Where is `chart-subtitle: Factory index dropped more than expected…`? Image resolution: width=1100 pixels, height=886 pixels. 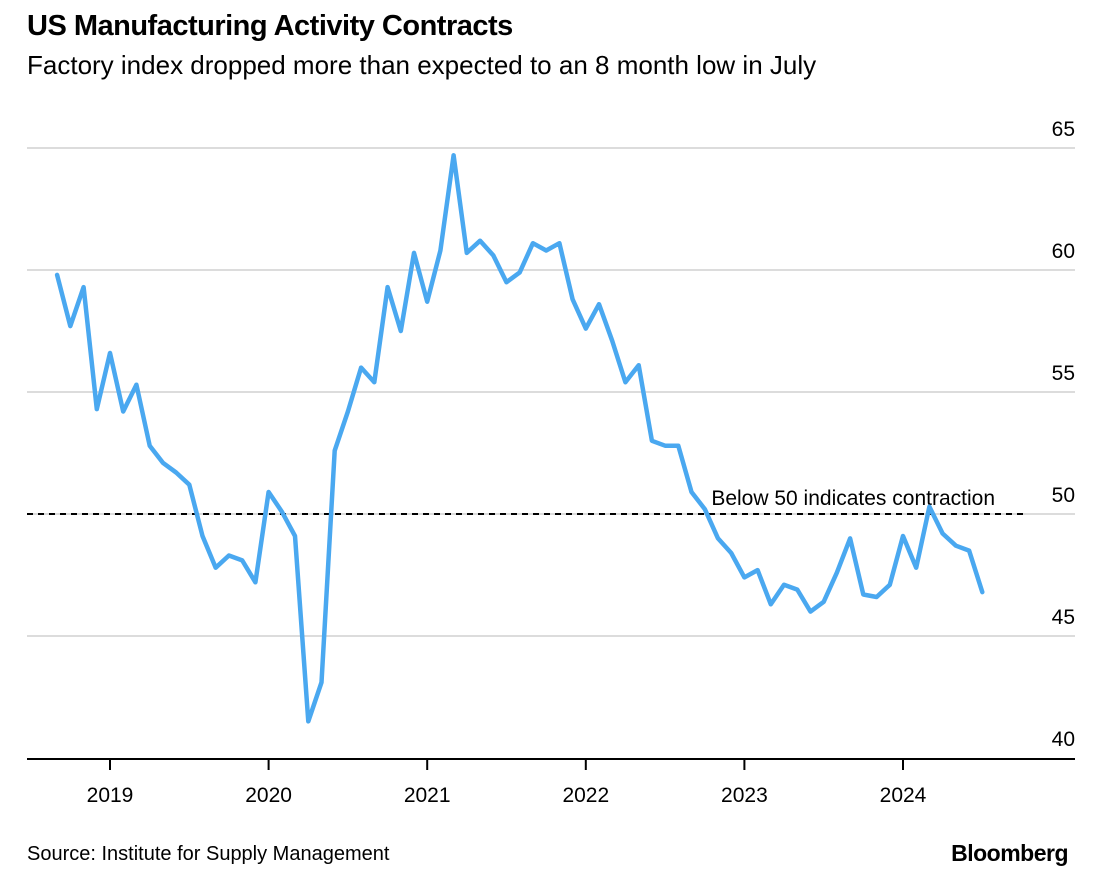
chart-subtitle: Factory index dropped more than expected… is located at coordinates (422, 65).